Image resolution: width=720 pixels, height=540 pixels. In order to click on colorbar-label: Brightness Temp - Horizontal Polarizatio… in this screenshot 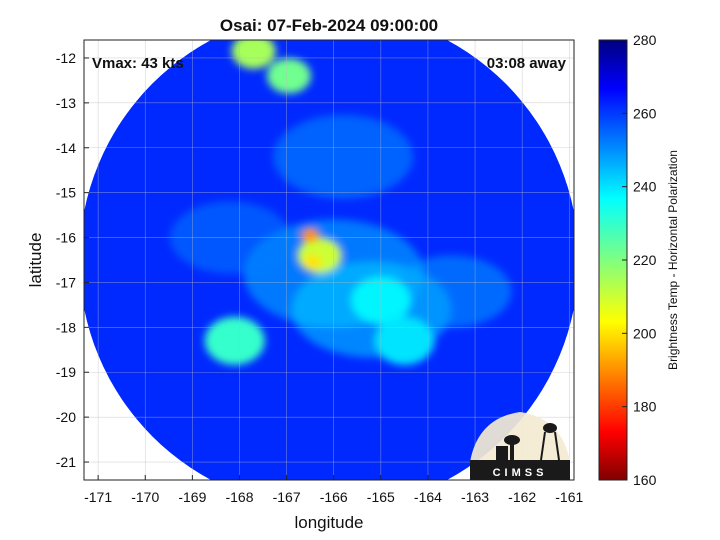, I will do `click(673, 260)`.